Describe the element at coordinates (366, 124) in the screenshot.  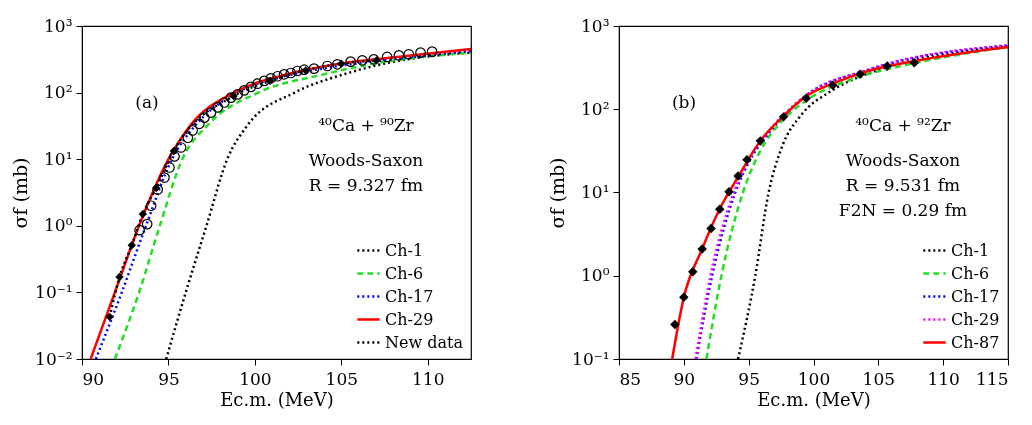
I see `annotation: ⁴⁰Ca + ⁹⁰Zr` at that location.